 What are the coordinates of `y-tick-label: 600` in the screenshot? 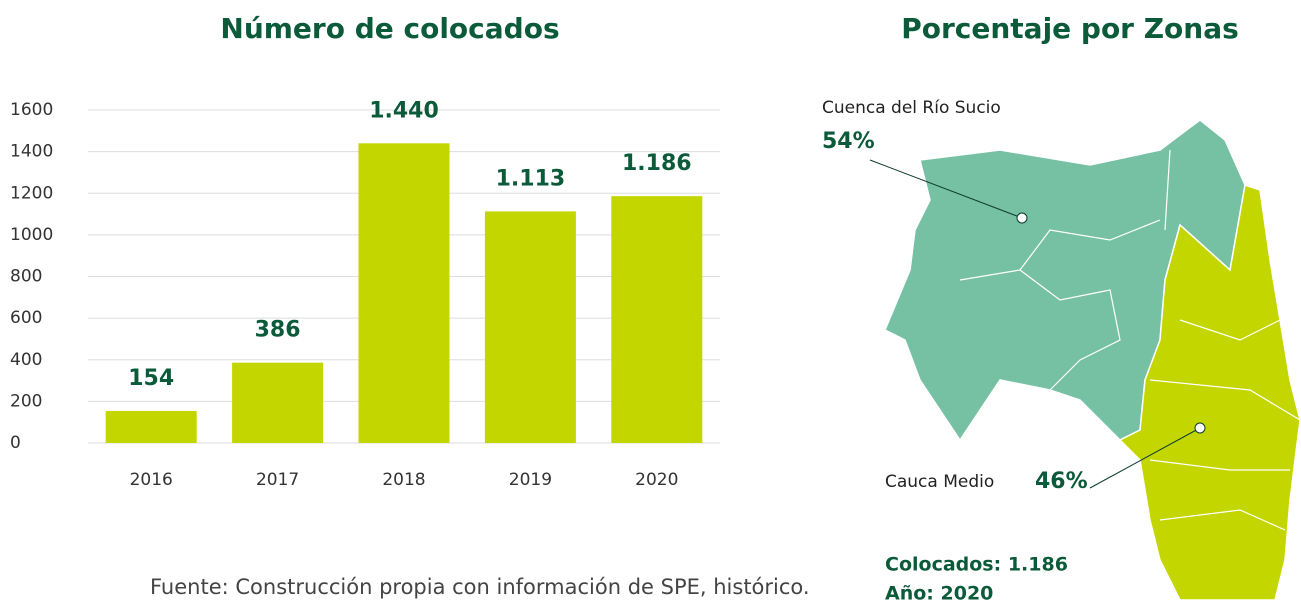 It's located at (26, 318).